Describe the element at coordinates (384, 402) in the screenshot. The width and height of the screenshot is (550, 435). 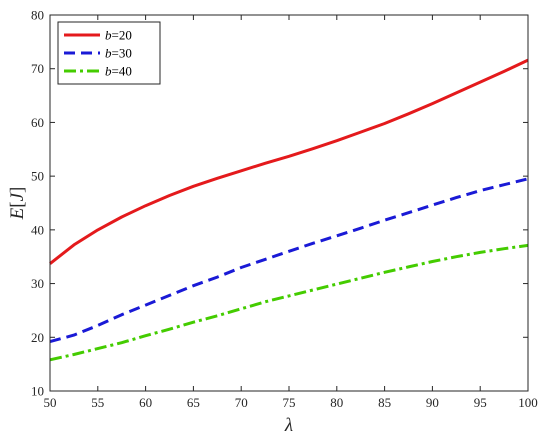
I see `x-tick-label: 85` at that location.